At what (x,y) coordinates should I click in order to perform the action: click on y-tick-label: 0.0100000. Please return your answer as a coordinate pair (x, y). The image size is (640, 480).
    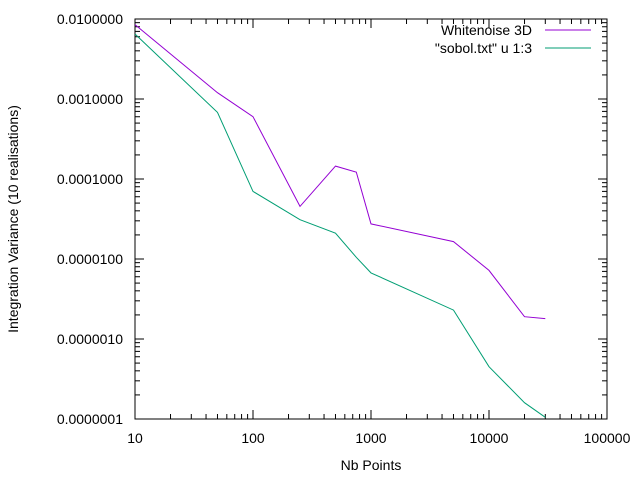
    Looking at the image, I should click on (90, 19).